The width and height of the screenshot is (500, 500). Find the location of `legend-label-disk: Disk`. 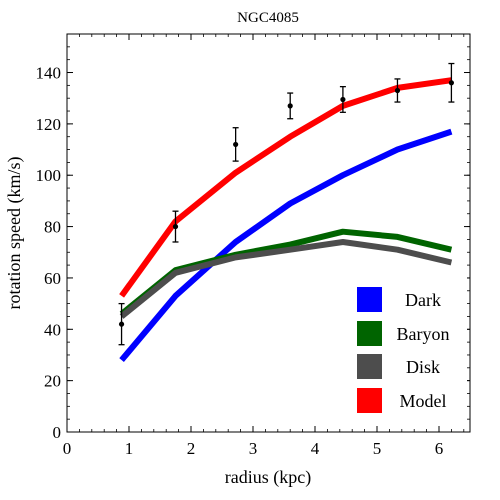

legend-label-disk: Disk is located at coordinates (423, 367).